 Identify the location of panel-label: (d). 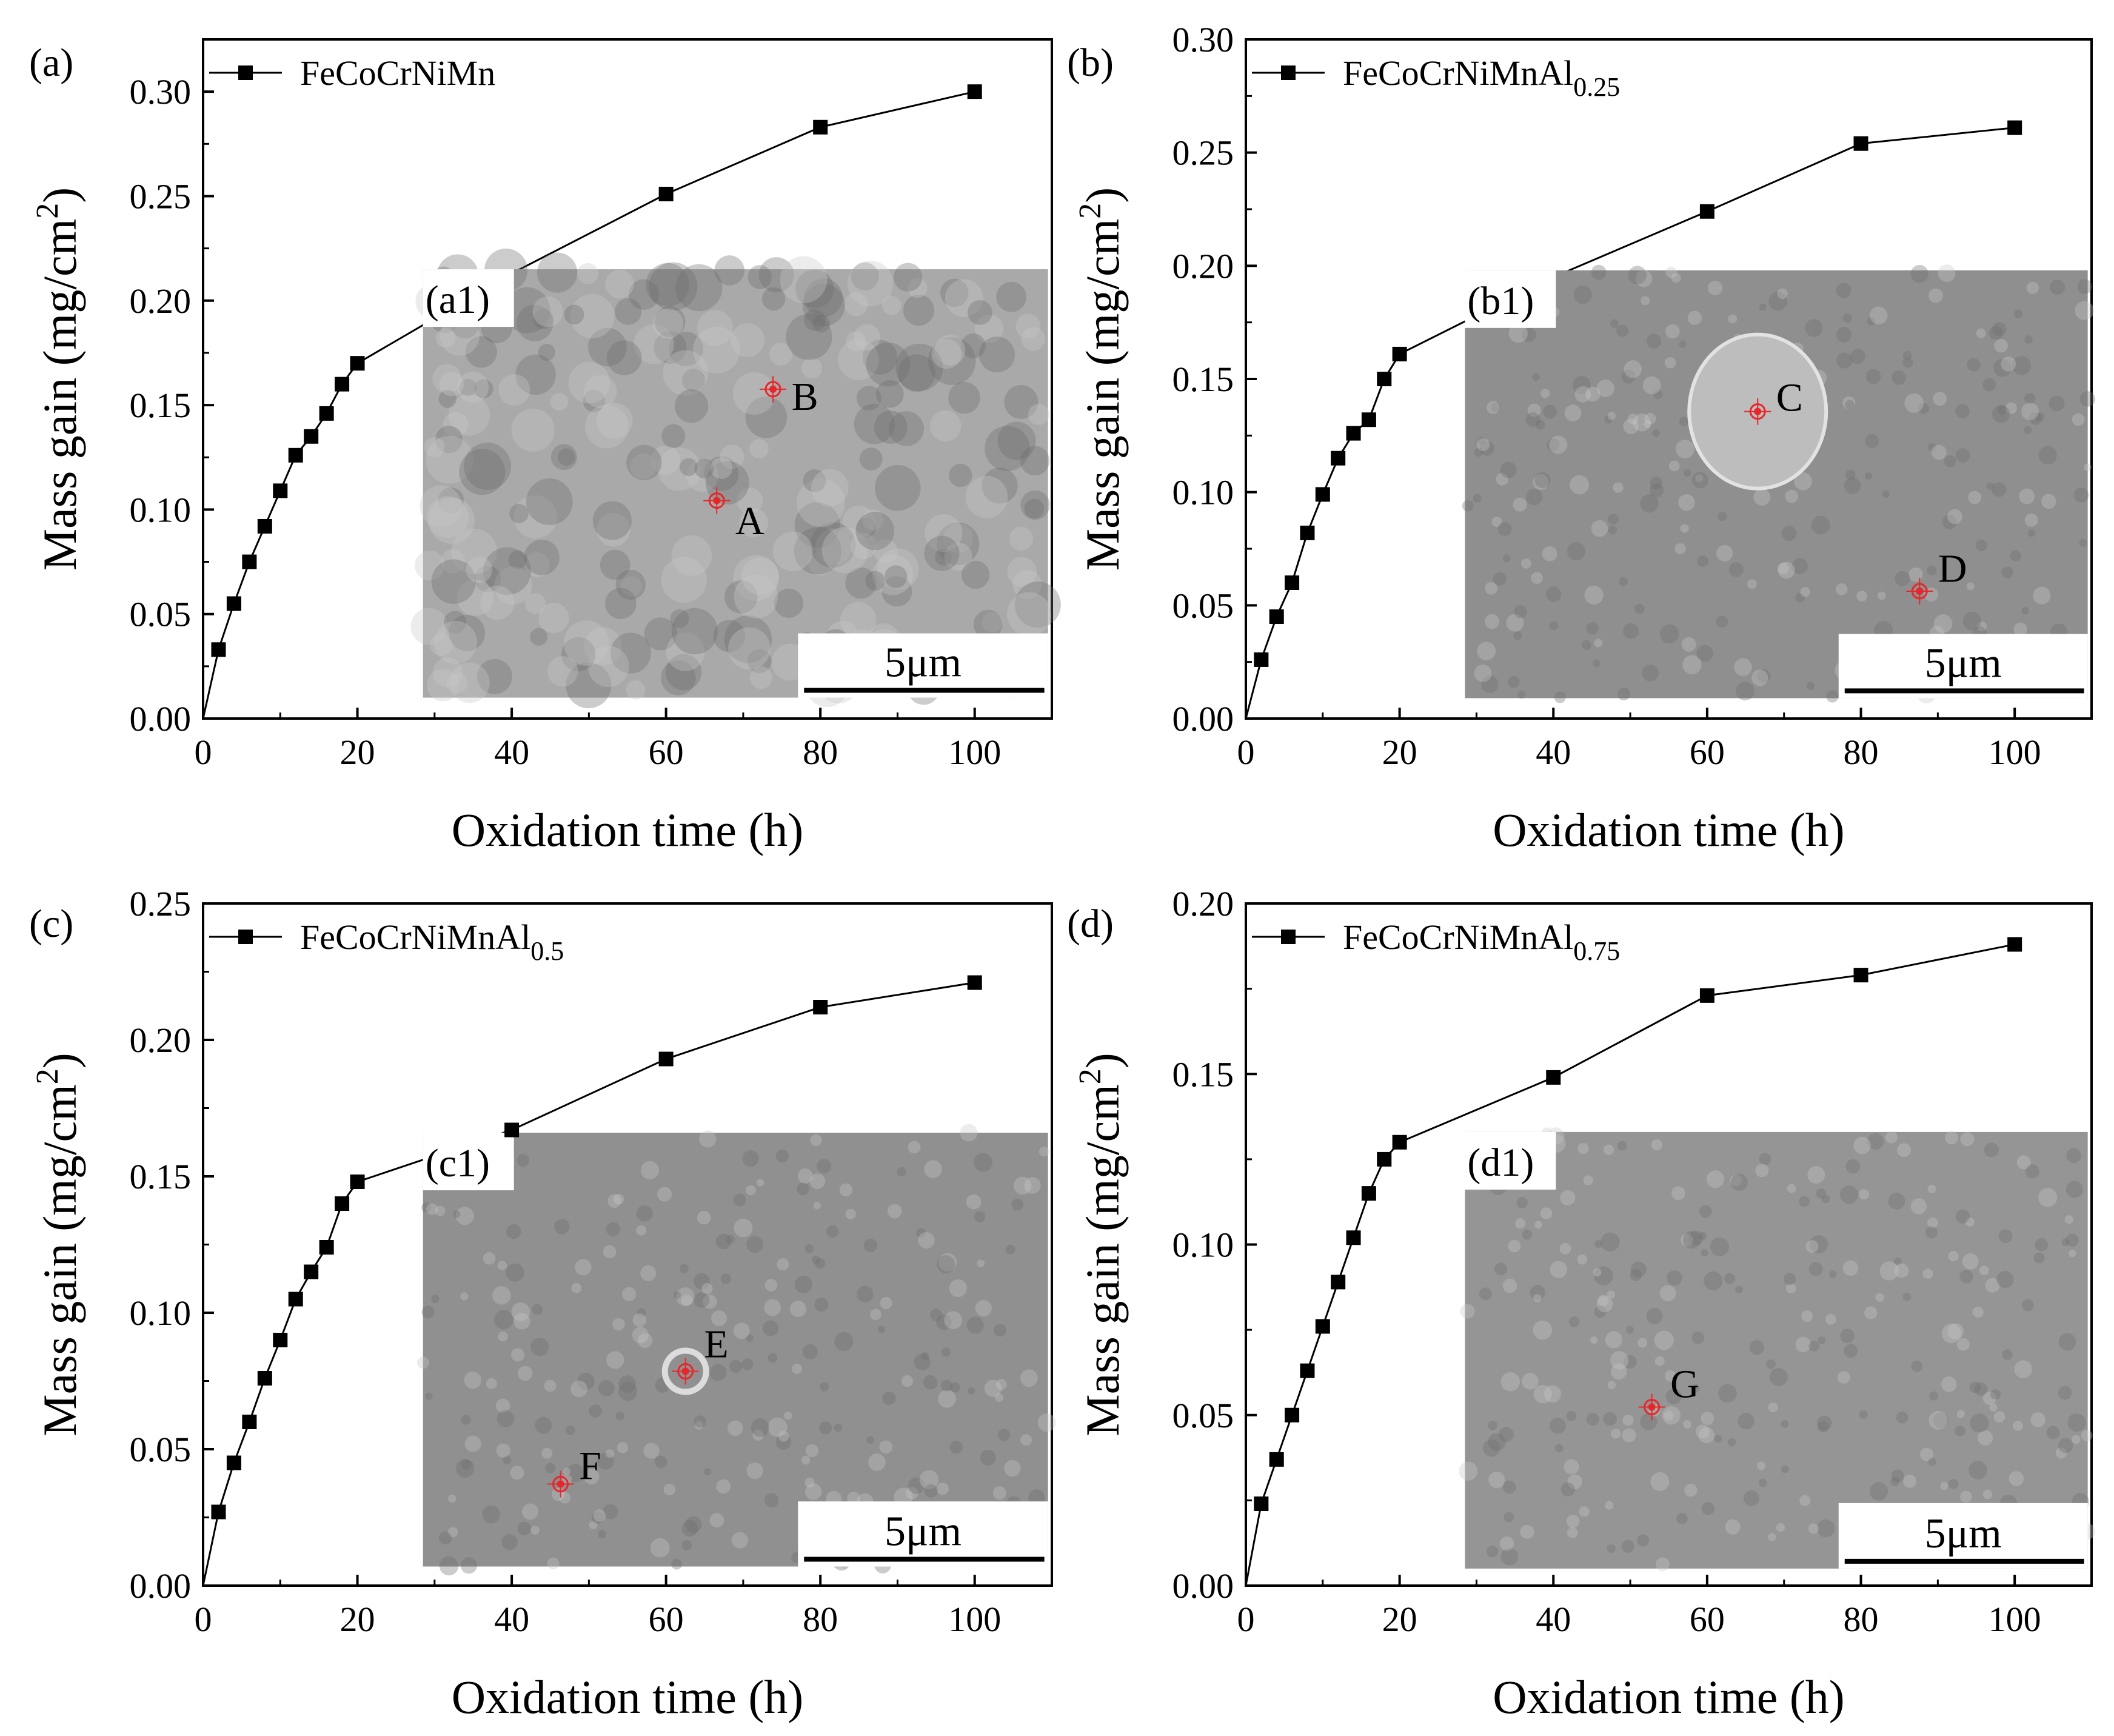
(1090, 924).